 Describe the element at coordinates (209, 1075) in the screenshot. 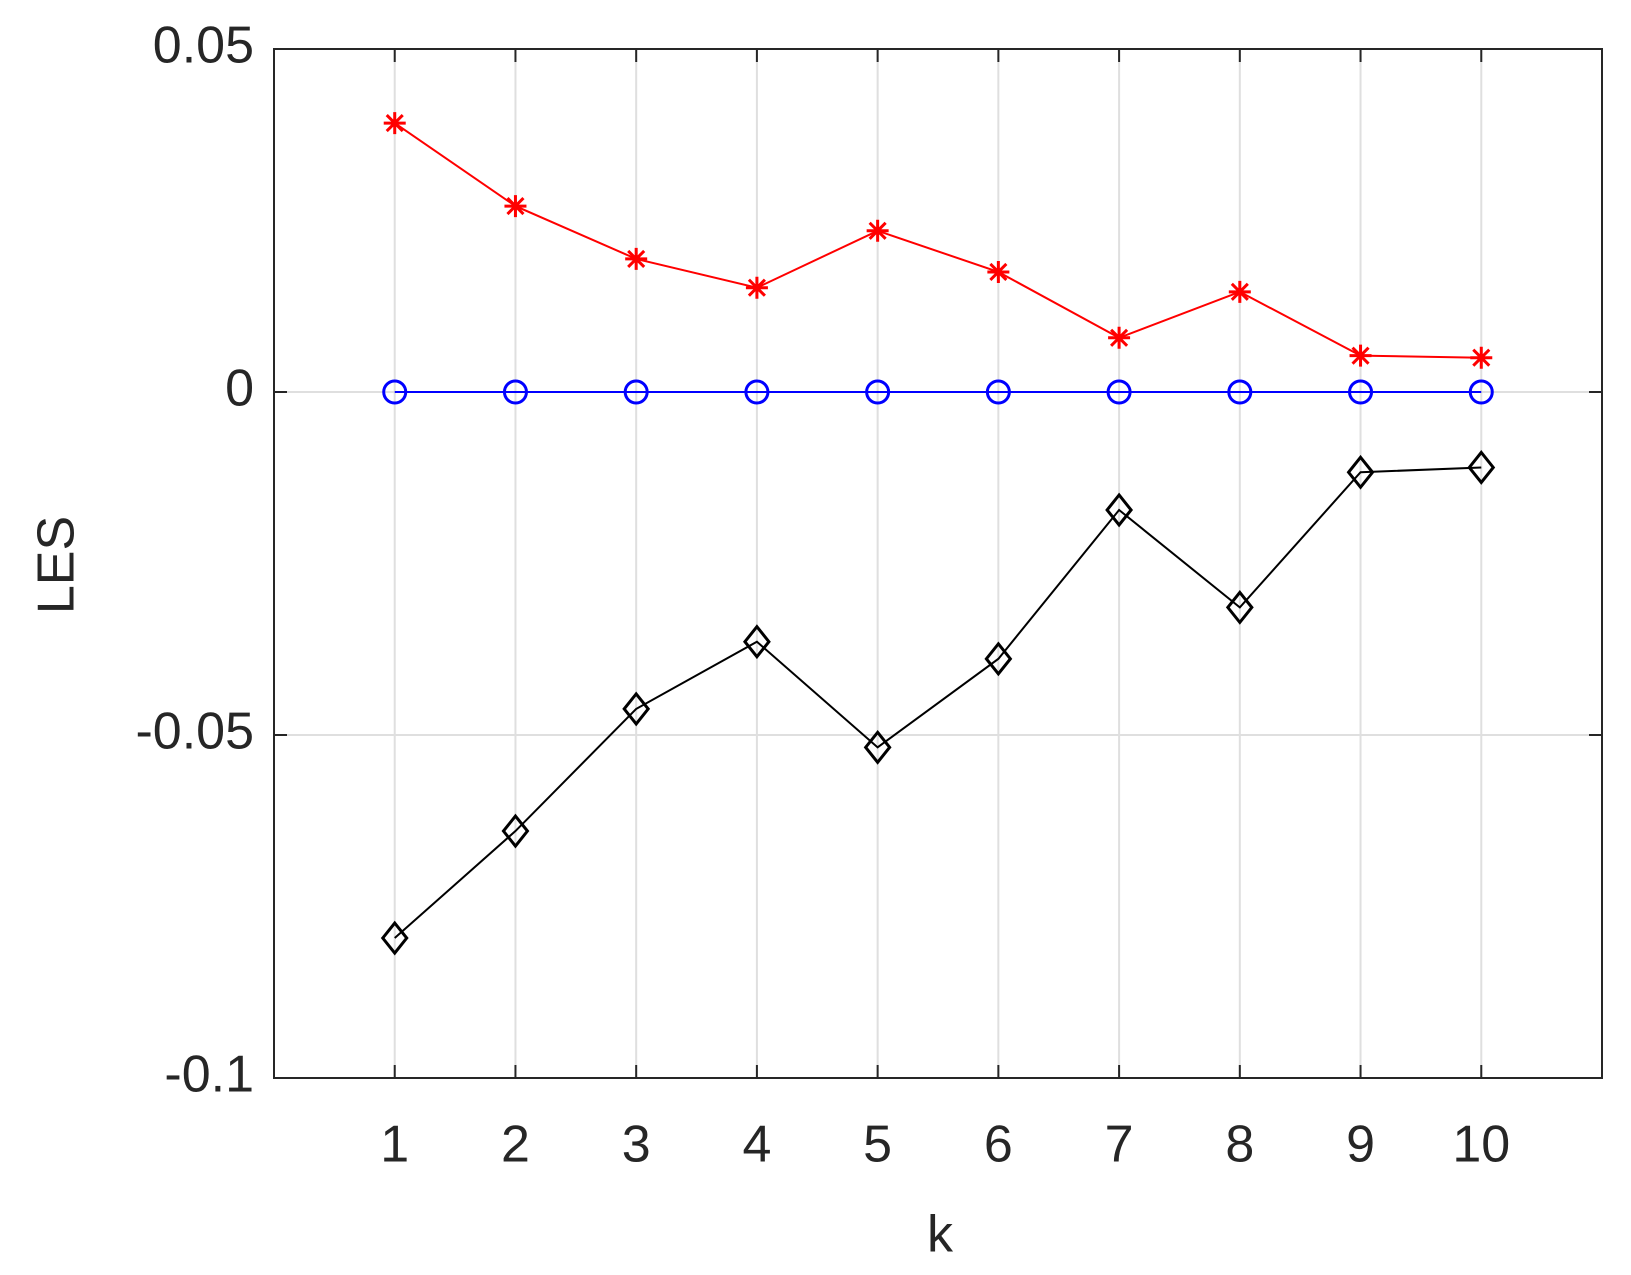

I see `y-tick-label: -0.1` at that location.